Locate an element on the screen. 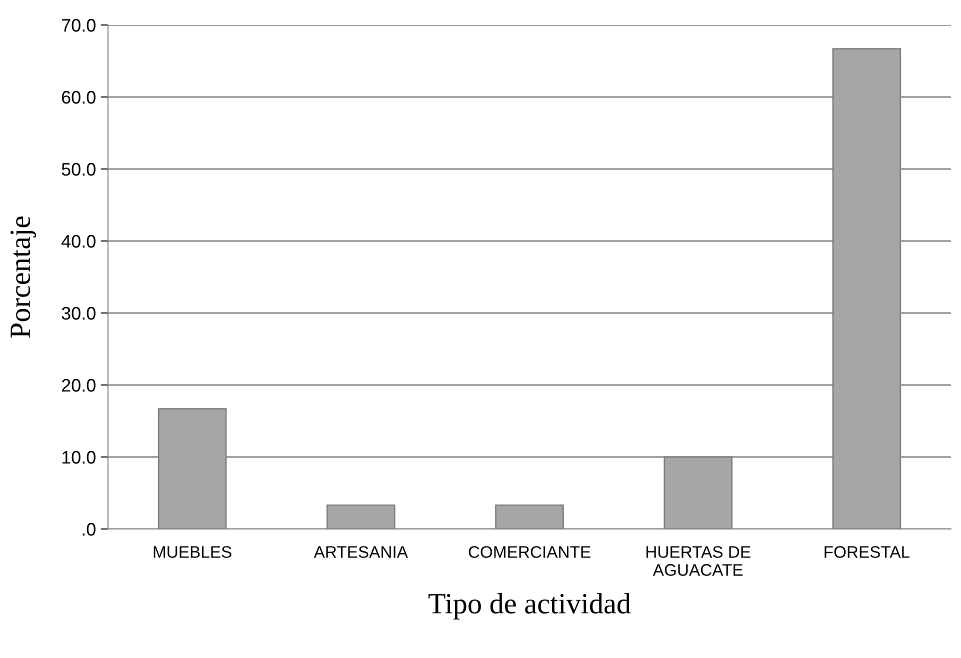  y-tick-label: 20.0 is located at coordinates (79, 385).